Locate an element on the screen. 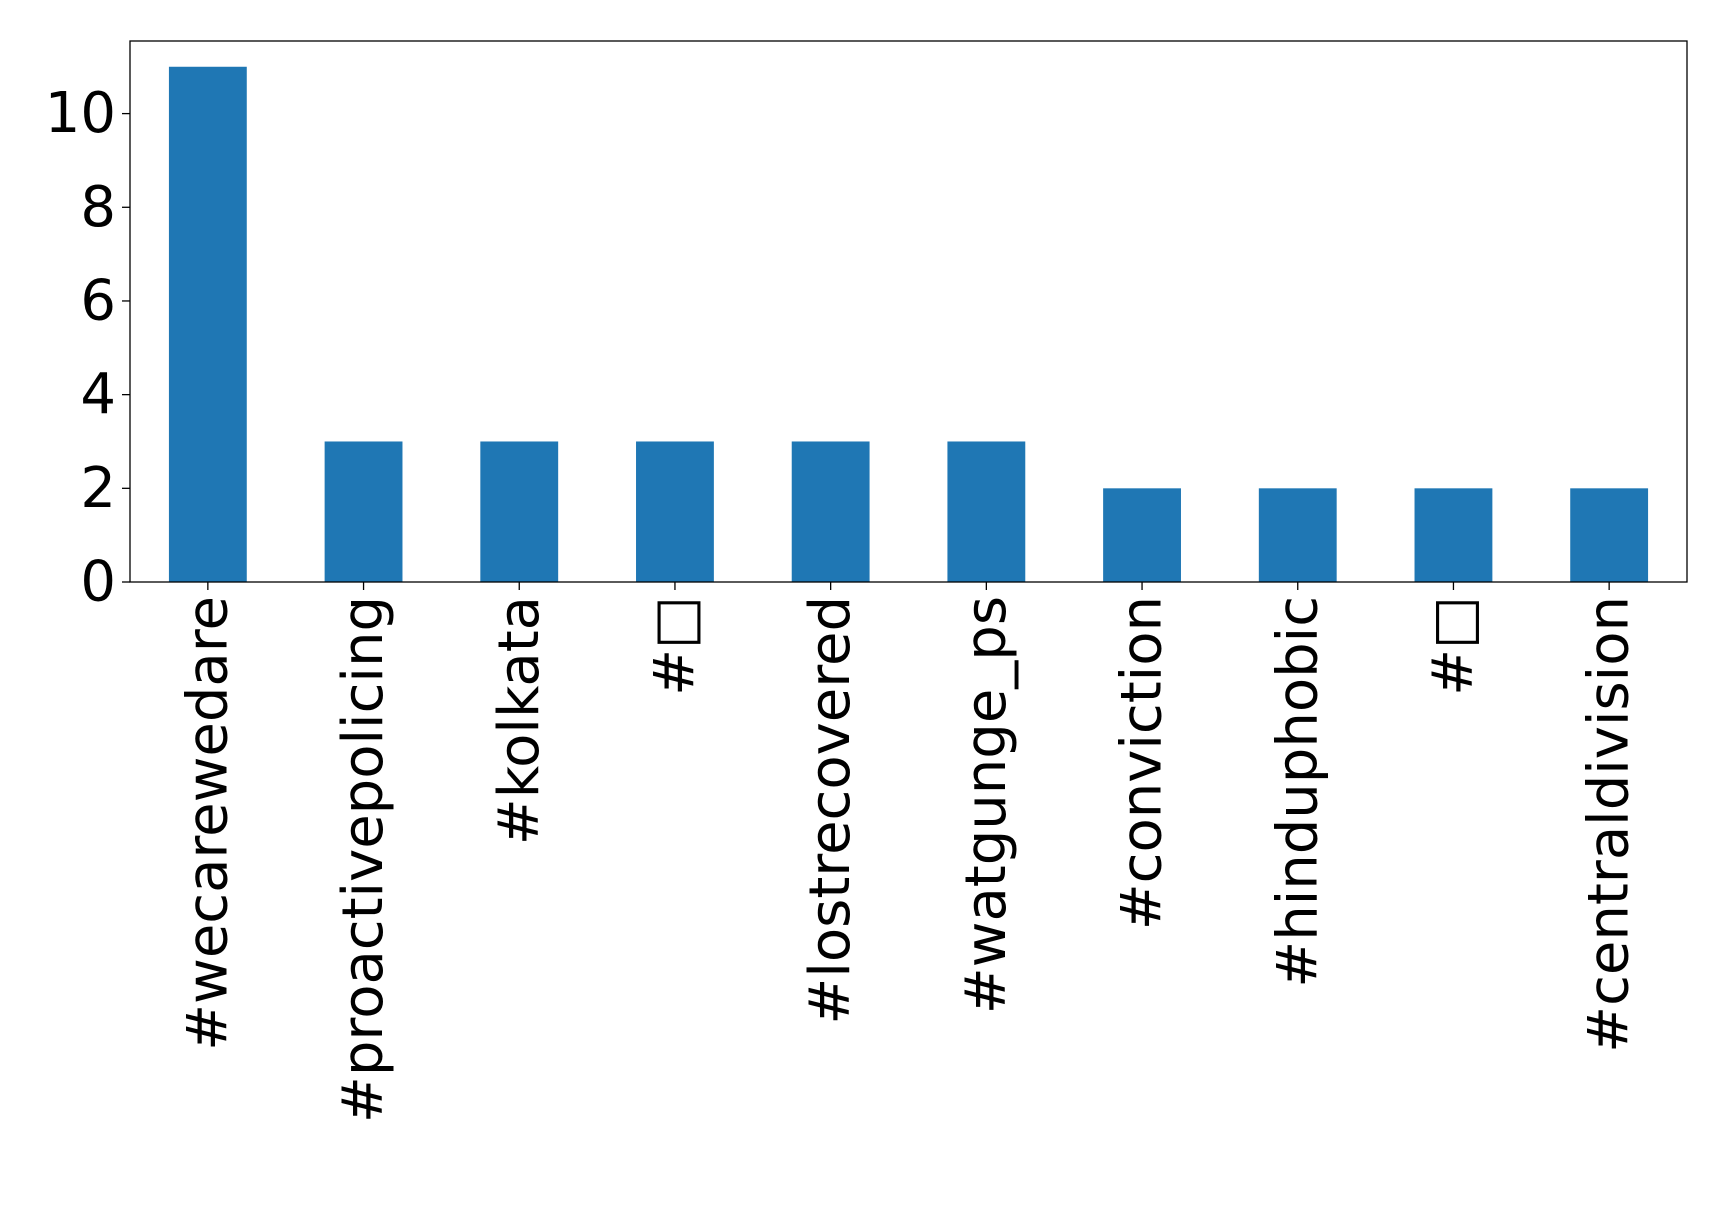  x-tick-label: #wecarewedare is located at coordinates (207, 823).